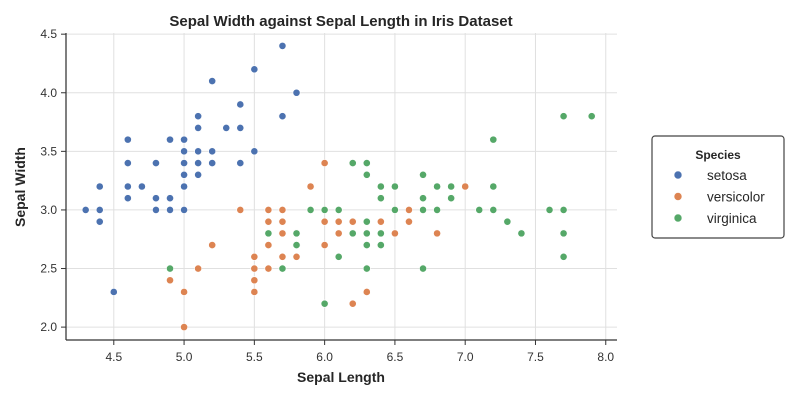 This screenshot has width=800, height=400. I want to click on x-tick-label: 7.0, so click(465, 357).